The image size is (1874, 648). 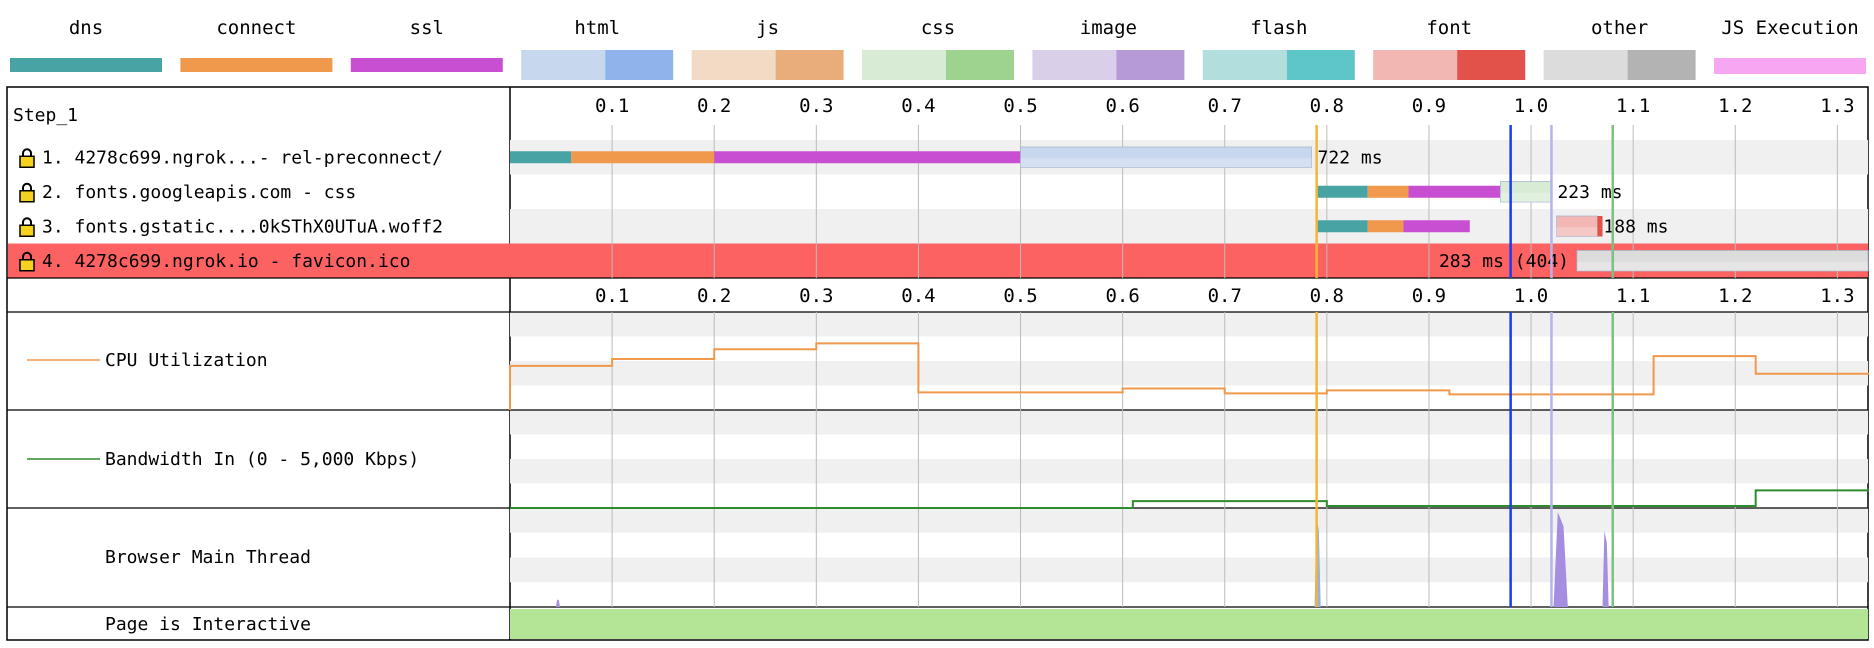 What do you see at coordinates (1633, 106) in the screenshot?
I see `tick-label-top: 1.1` at bounding box center [1633, 106].